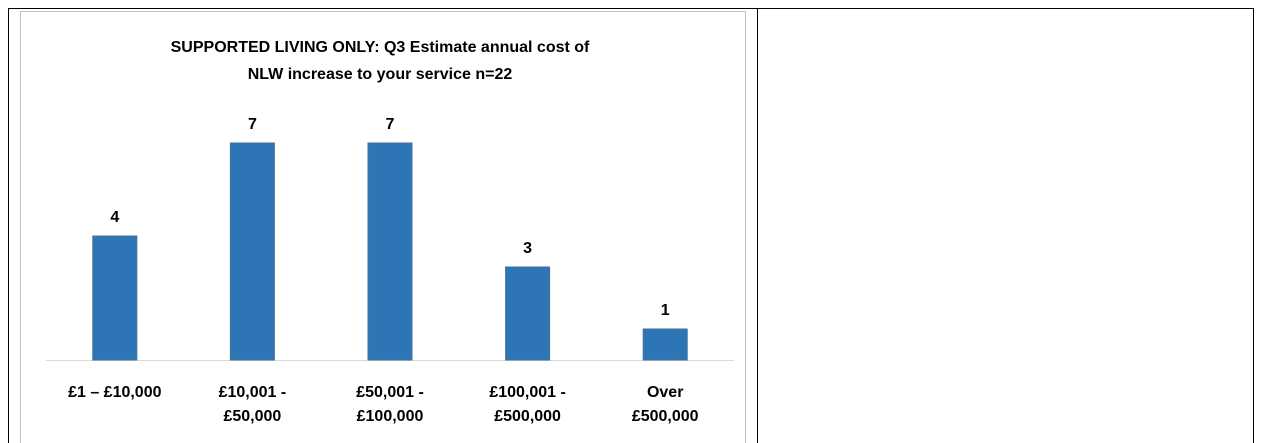 This screenshot has height=443, width=1262. Describe the element at coordinates (114, 217) in the screenshot. I see `data-label: 4` at that location.